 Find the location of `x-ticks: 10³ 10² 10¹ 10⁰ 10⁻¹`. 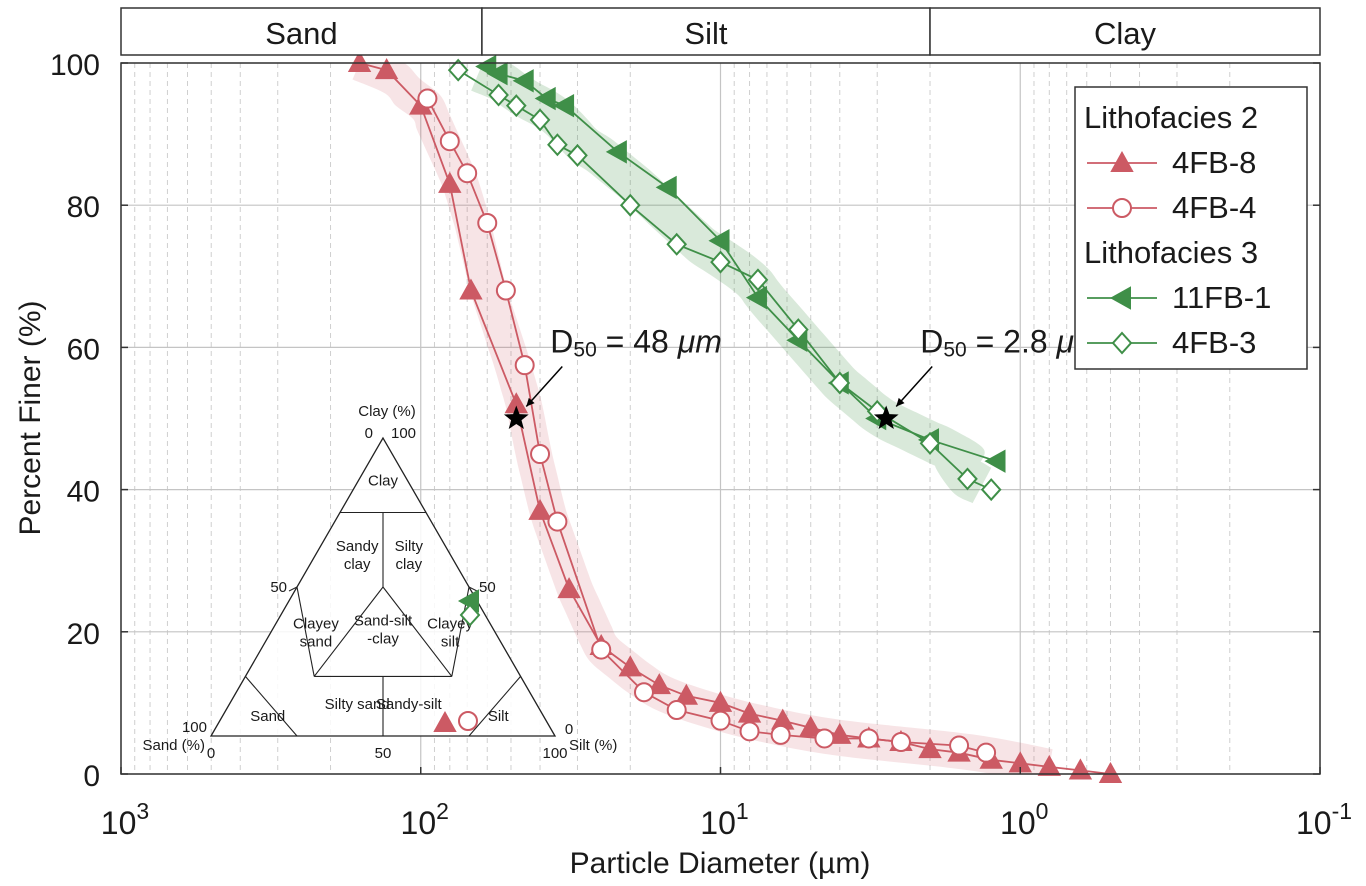

x-ticks: 10³ 10² 10¹ 10⁰ 10⁻¹ is located at coordinates (726, 804).